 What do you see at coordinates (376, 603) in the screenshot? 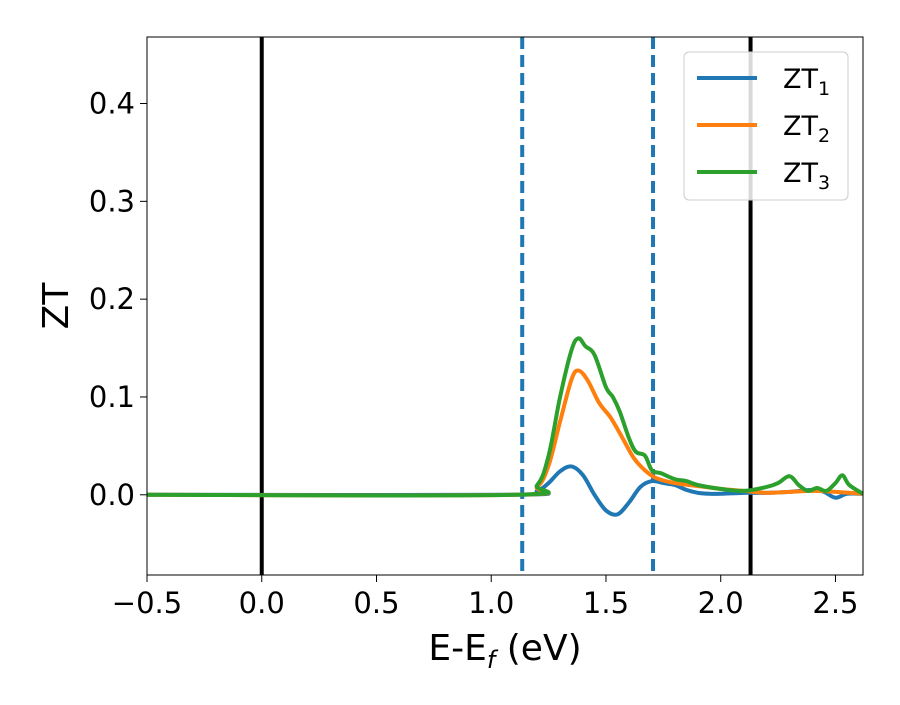
I see `x-tick-label: 0.5` at bounding box center [376, 603].